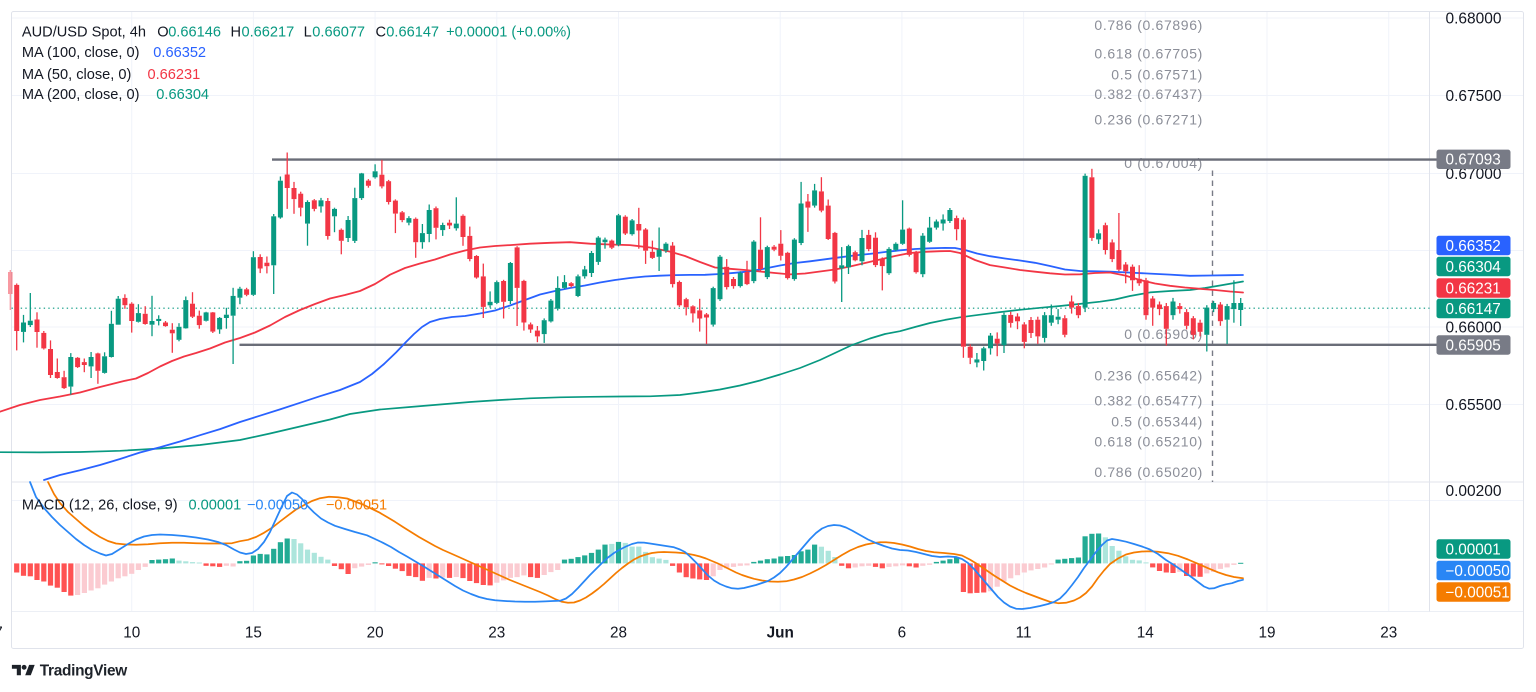 Image resolution: width=1536 pixels, height=692 pixels. What do you see at coordinates (81, 95) in the screenshot?
I see `svg-text: MA (200, close, 0)` at bounding box center [81, 95].